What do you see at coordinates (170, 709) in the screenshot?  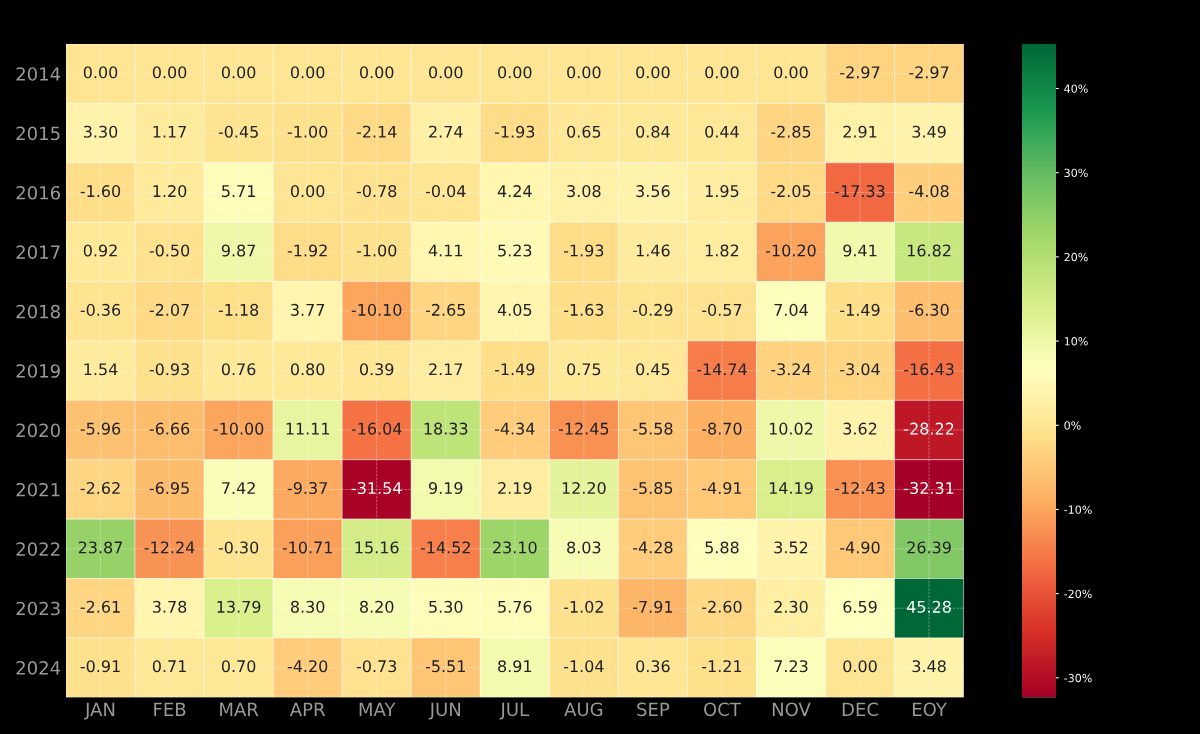 I see `x-tick-label: FEB` at bounding box center [170, 709].